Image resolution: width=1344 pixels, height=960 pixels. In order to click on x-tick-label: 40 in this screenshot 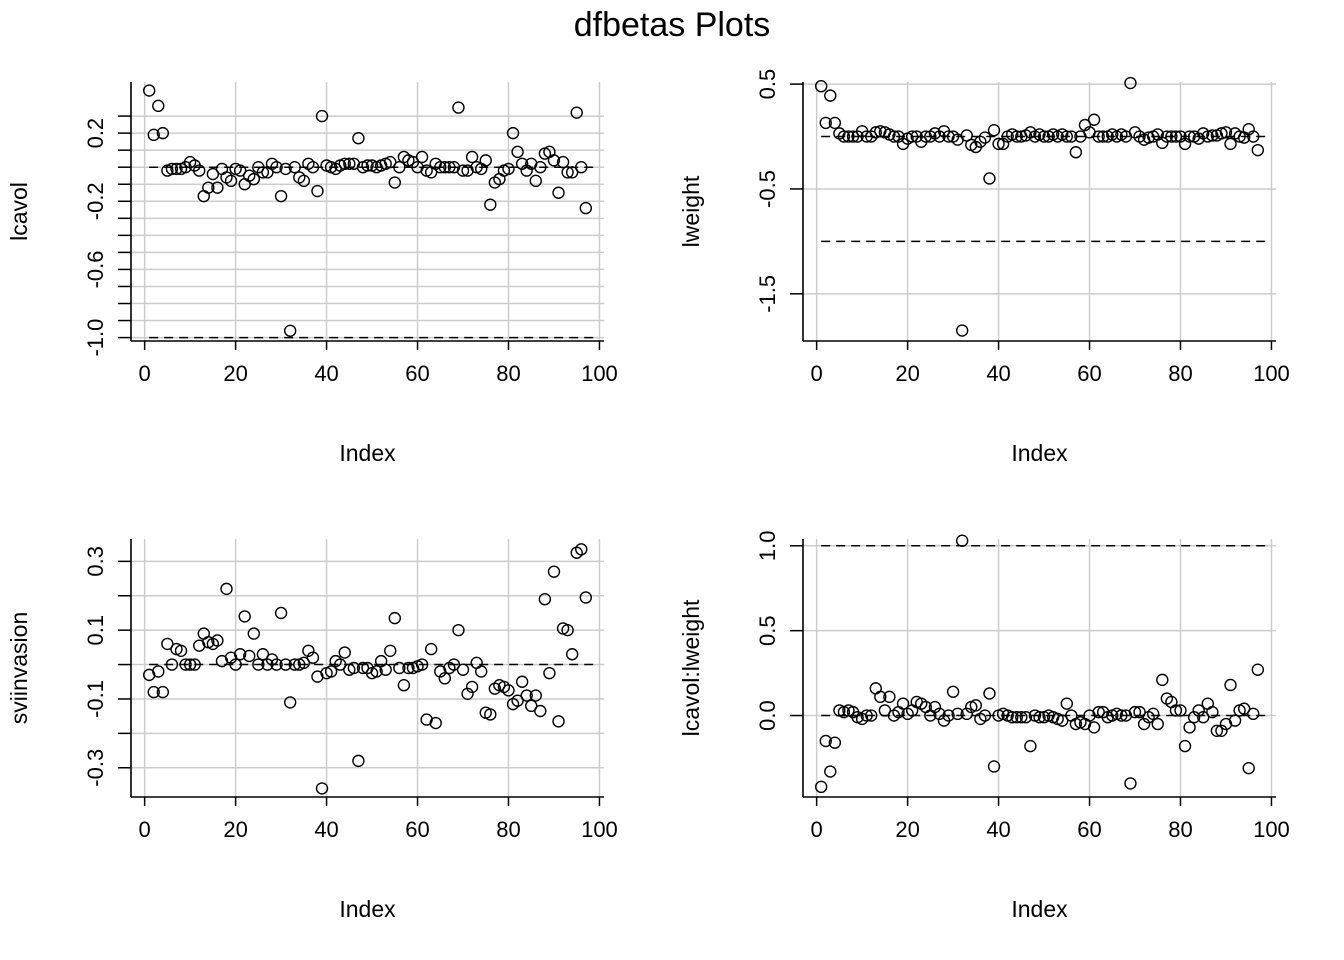, I will do `click(326, 829)`.